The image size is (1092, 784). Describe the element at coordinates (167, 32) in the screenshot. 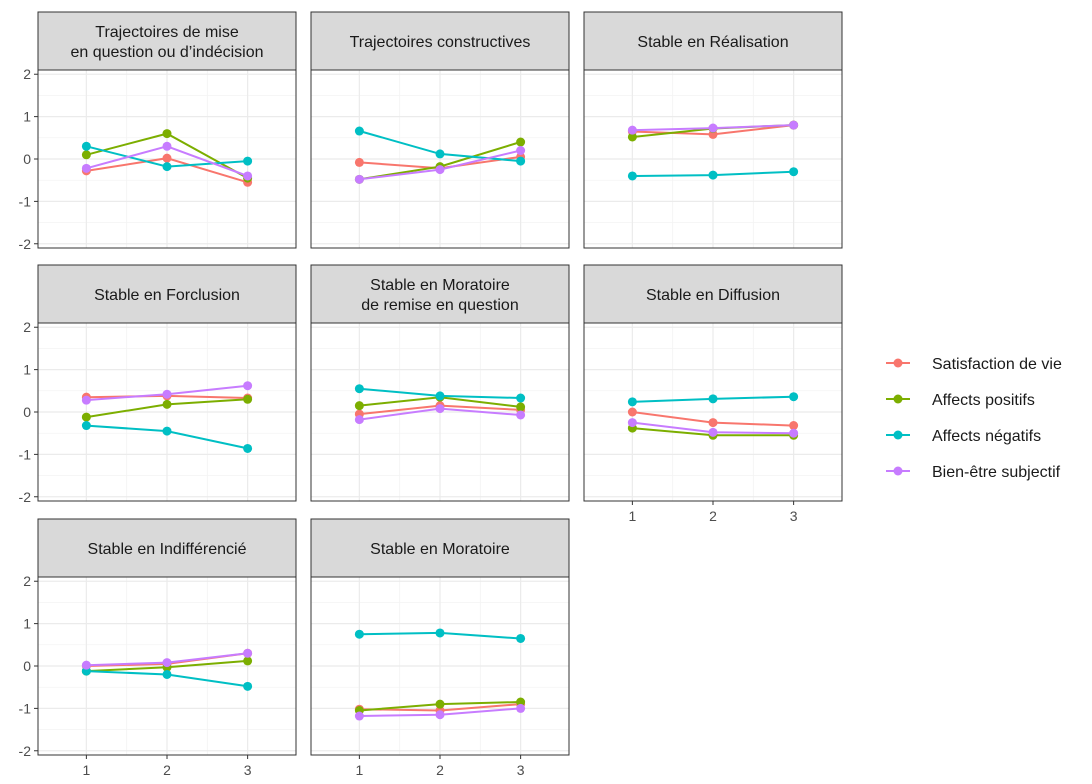

I see `panel-title: Trajectoires de mise` at that location.